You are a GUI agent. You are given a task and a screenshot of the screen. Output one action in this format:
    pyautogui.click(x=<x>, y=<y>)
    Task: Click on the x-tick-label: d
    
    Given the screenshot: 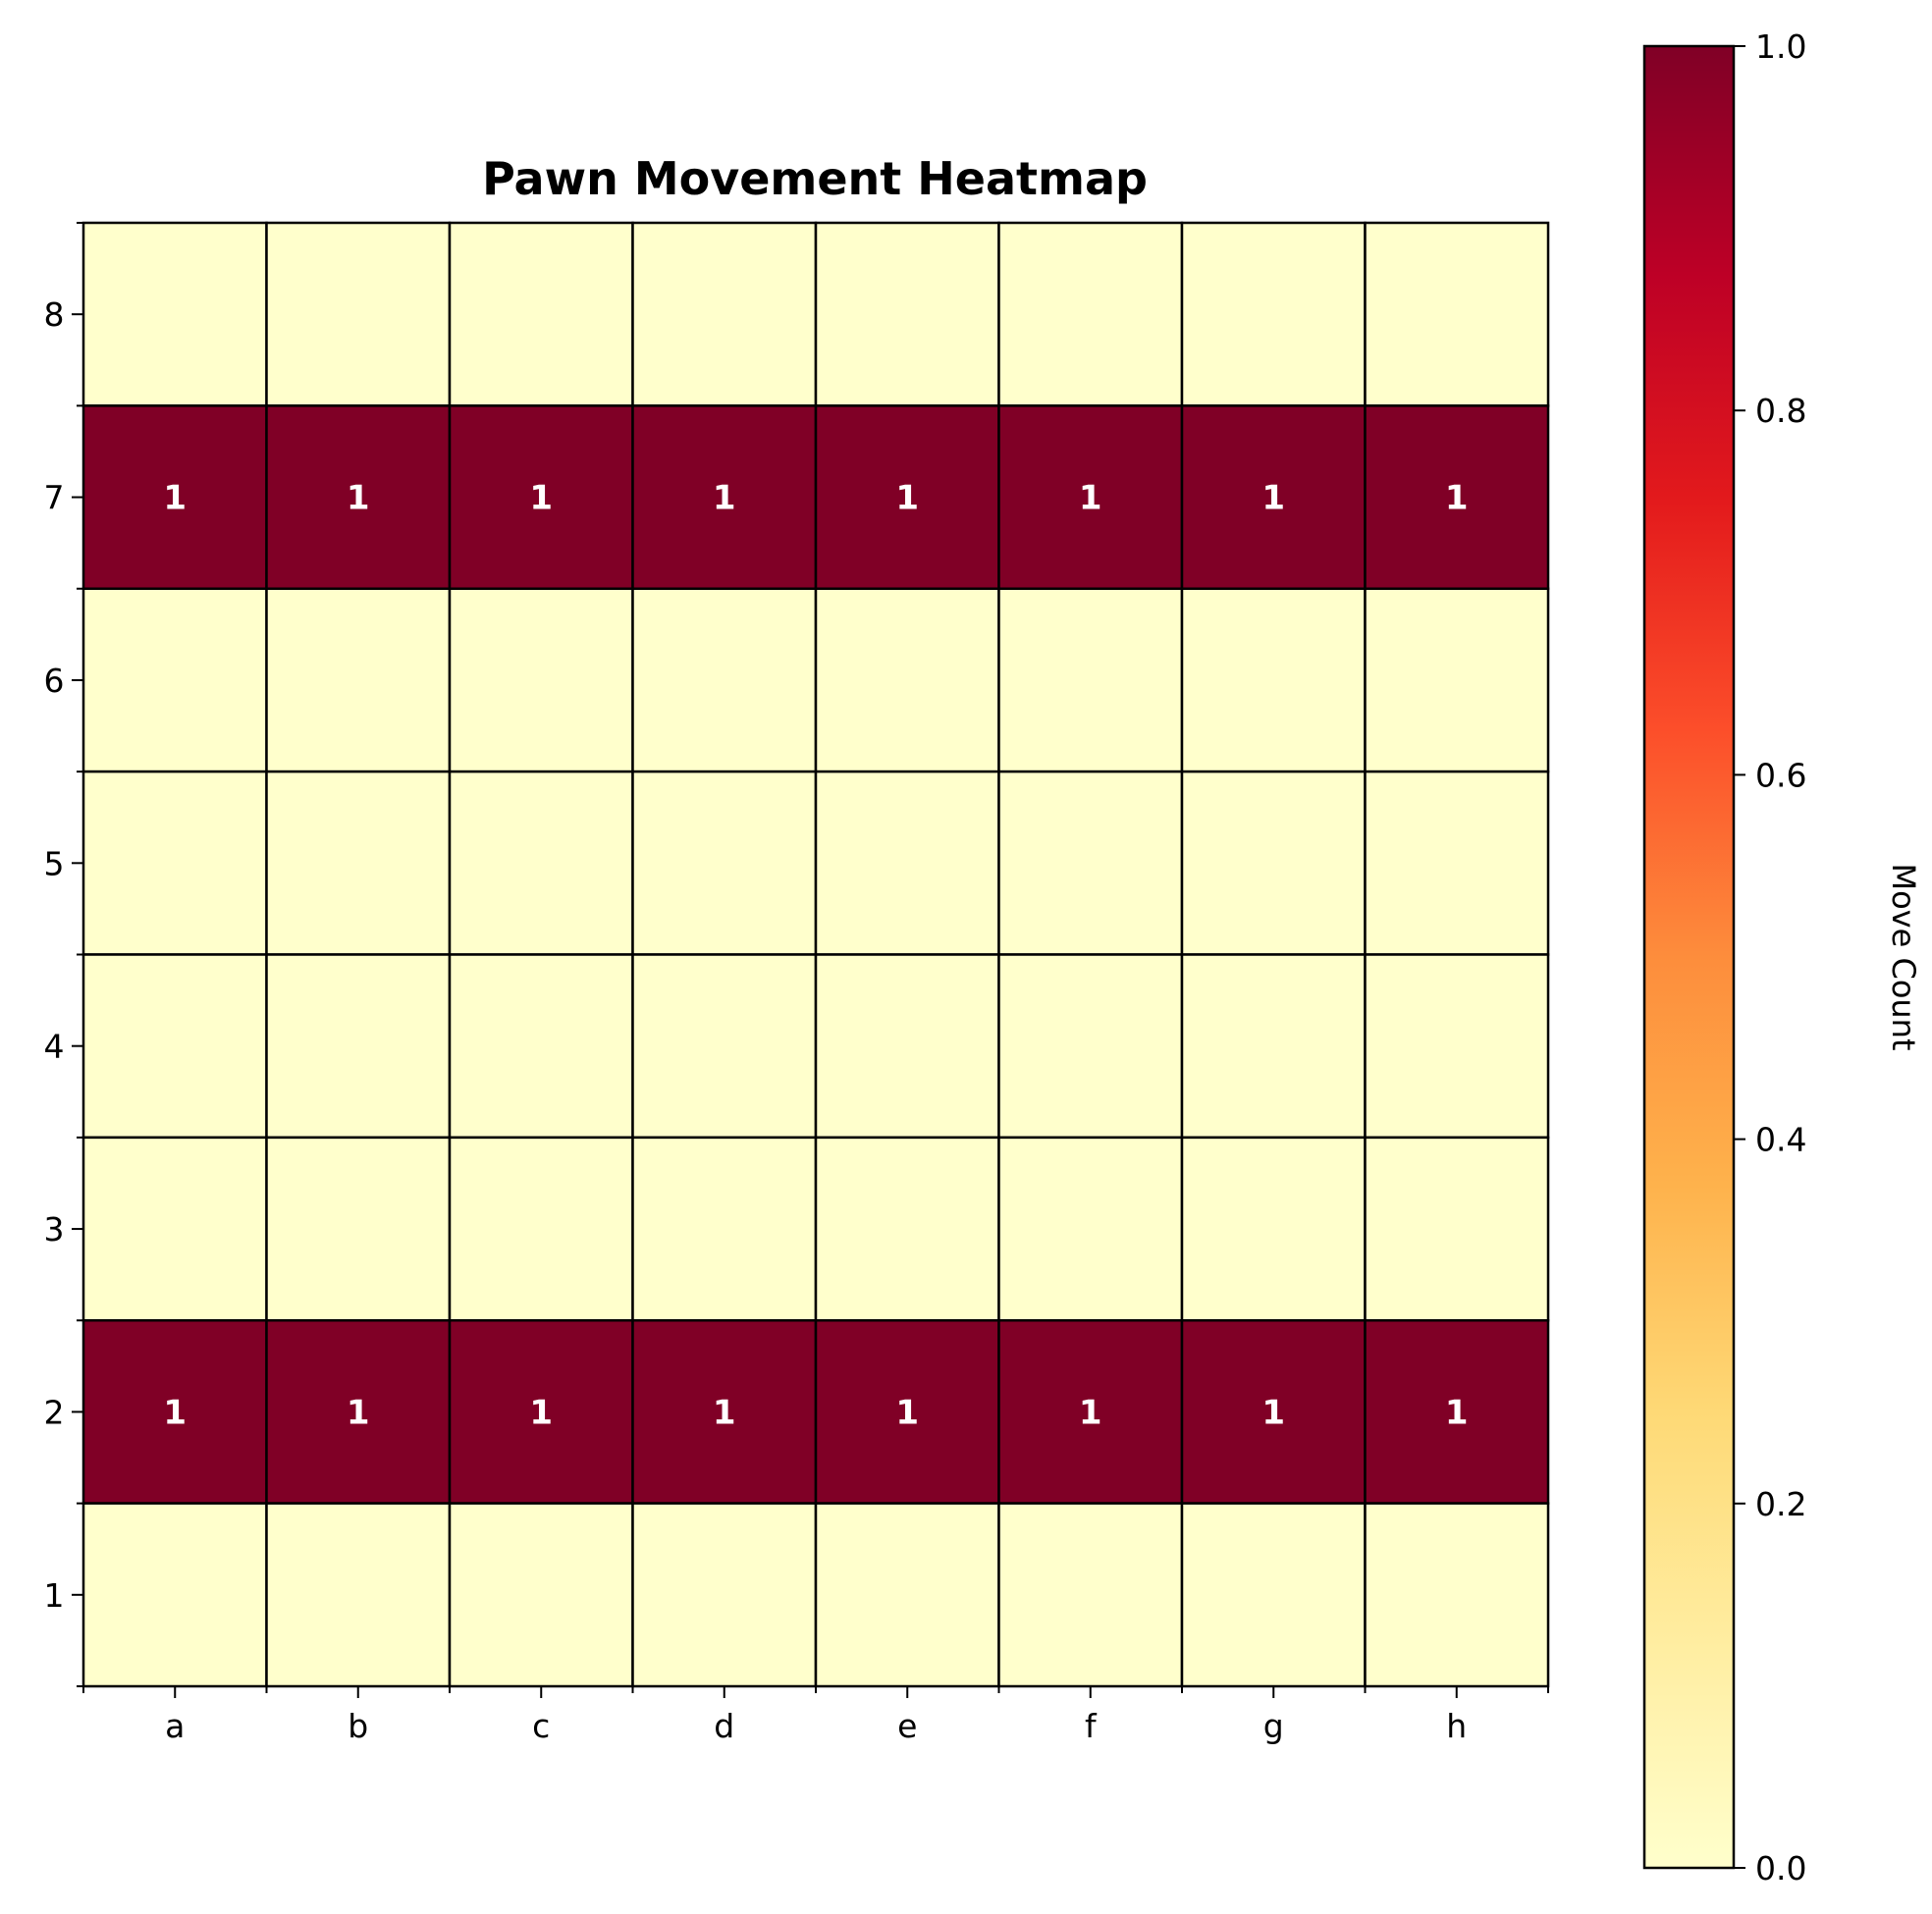 What is the action you would take?
    pyautogui.click(x=724, y=1726)
    